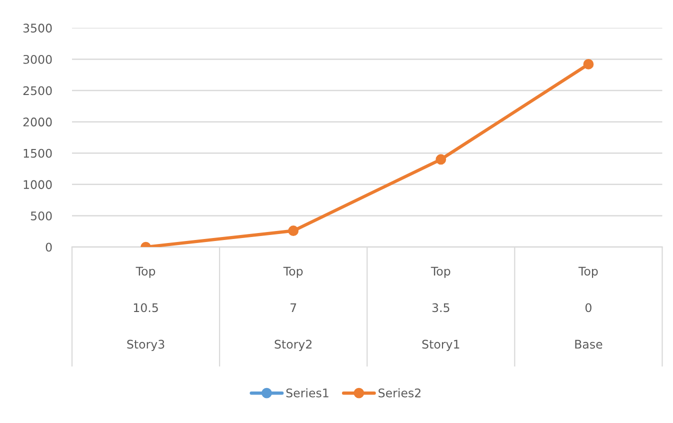 This screenshot has height=423, width=673. Describe the element at coordinates (37, 91) in the screenshot. I see `y-tick-label: 2500` at that location.